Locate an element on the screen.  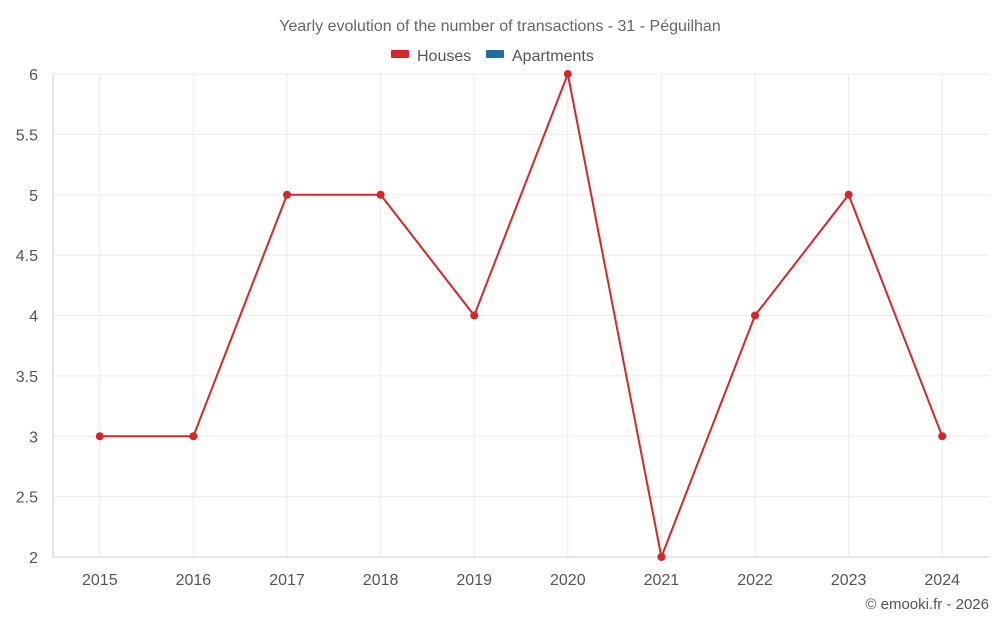
x-tick-label: 2015 is located at coordinates (100, 580).